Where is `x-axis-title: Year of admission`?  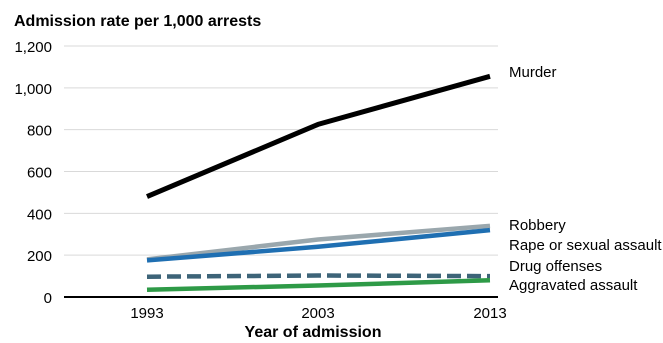 x-axis-title: Year of admission is located at coordinates (313, 332).